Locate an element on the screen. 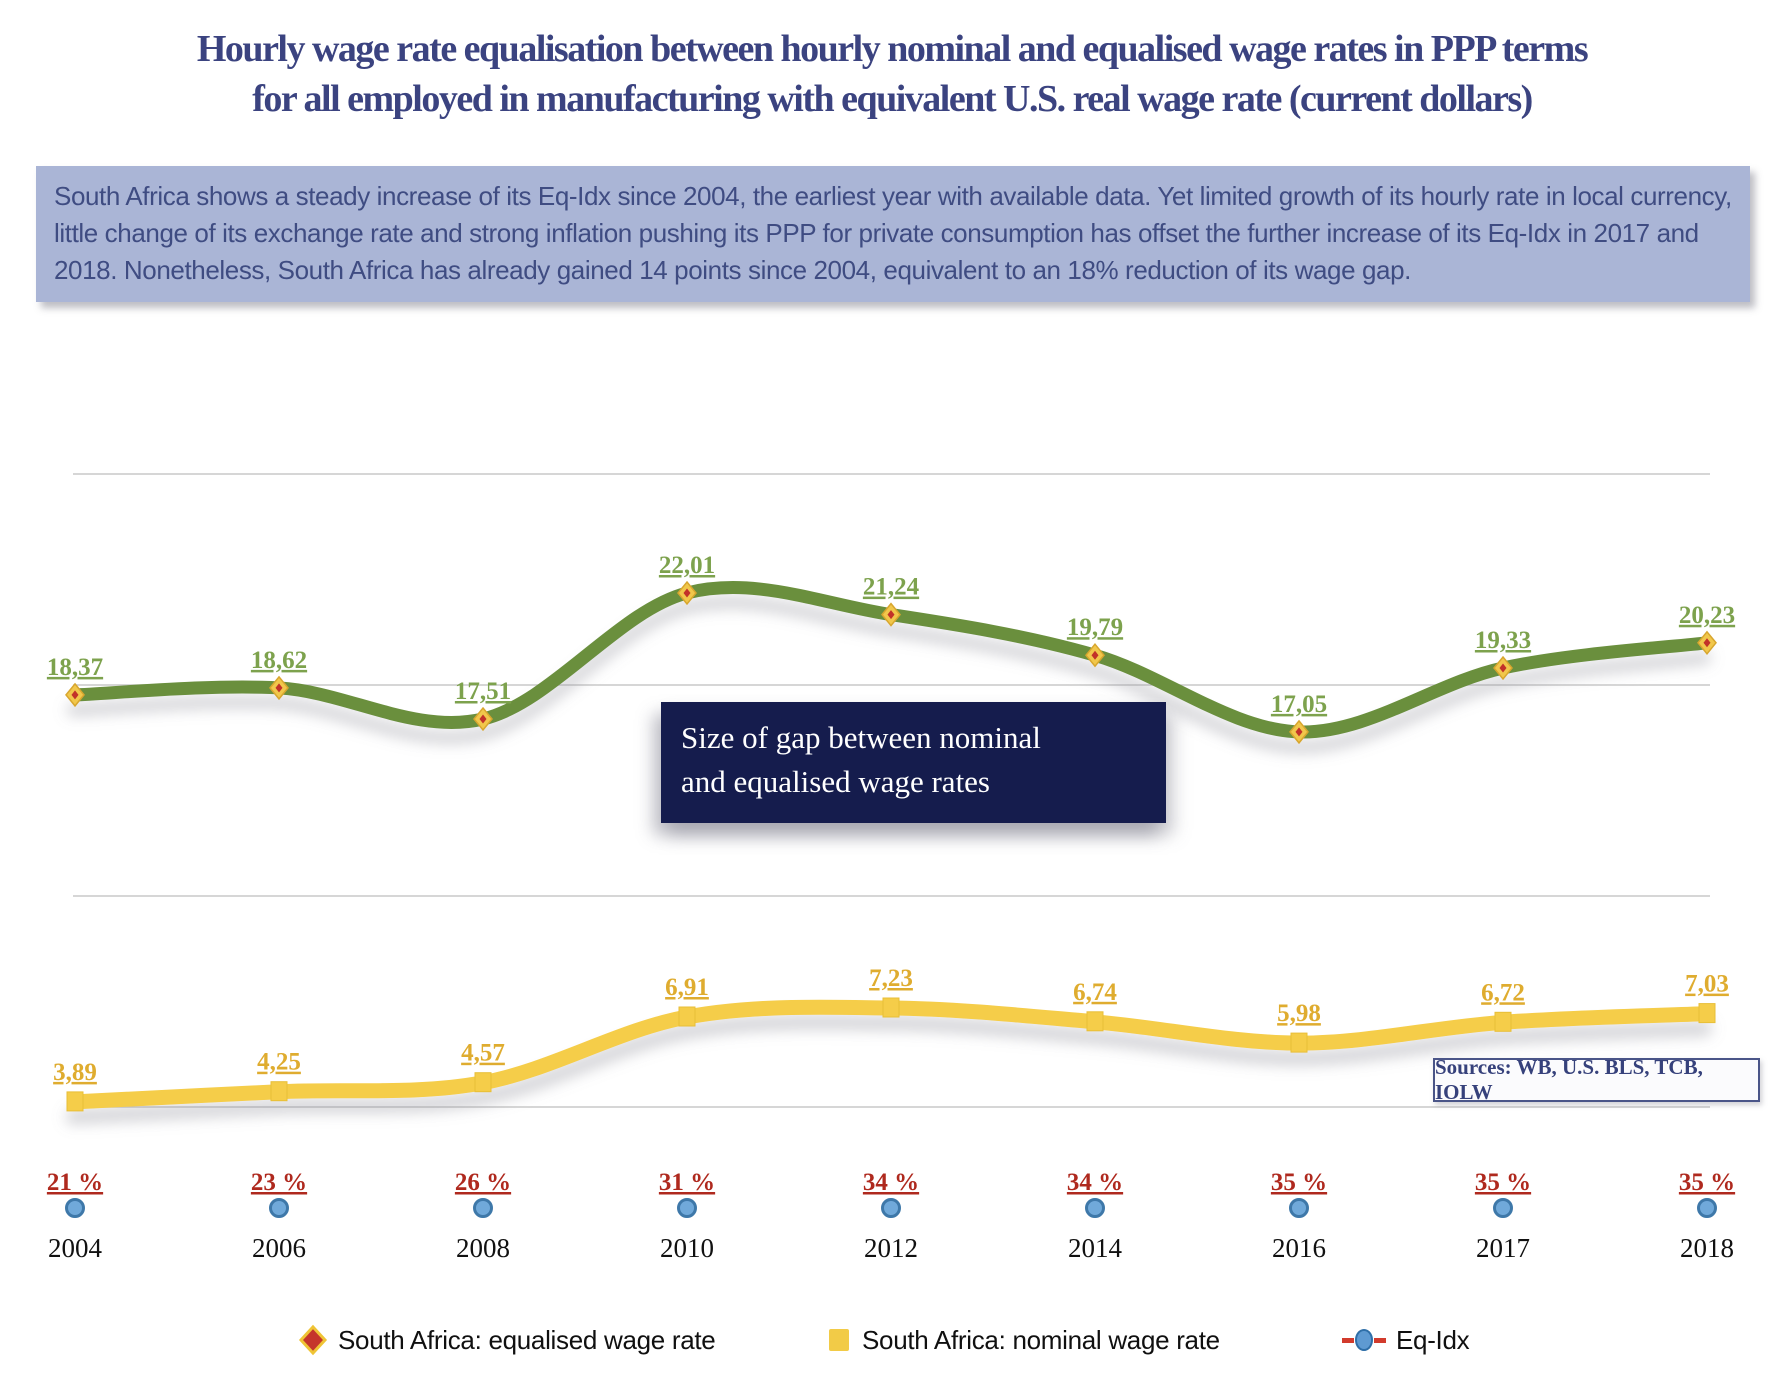  equalised-value-label: 17,05 is located at coordinates (1299, 704).